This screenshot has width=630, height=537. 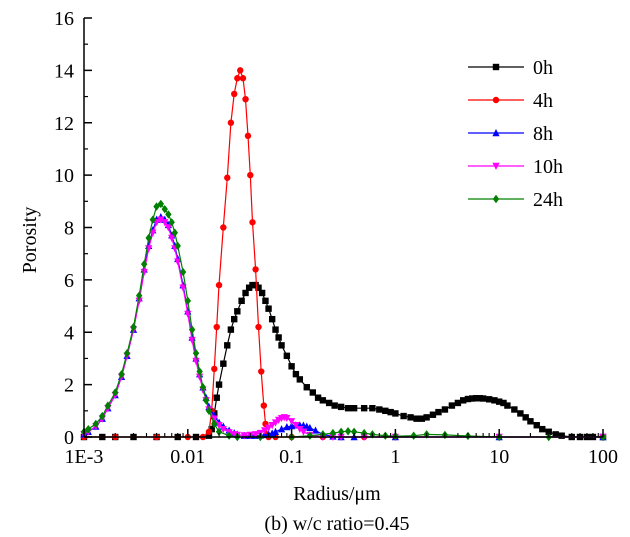 What do you see at coordinates (64, 71) in the screenshot?
I see `y-tick-label: 14` at bounding box center [64, 71].